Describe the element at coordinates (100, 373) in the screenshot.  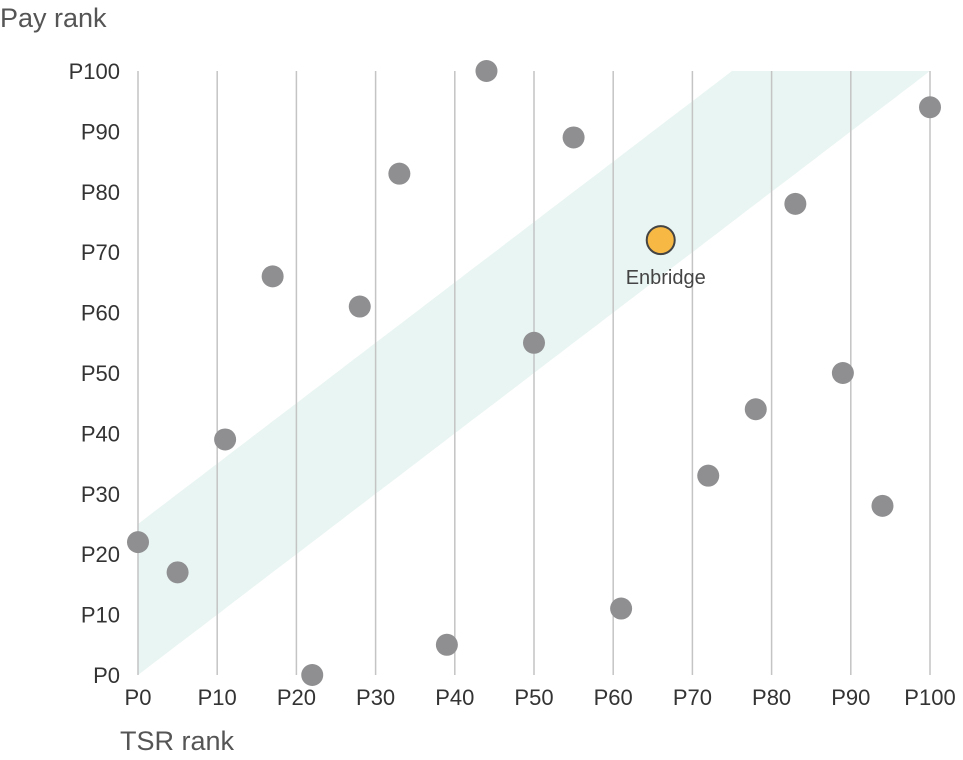
I see `y-tick-P50: P50` at that location.